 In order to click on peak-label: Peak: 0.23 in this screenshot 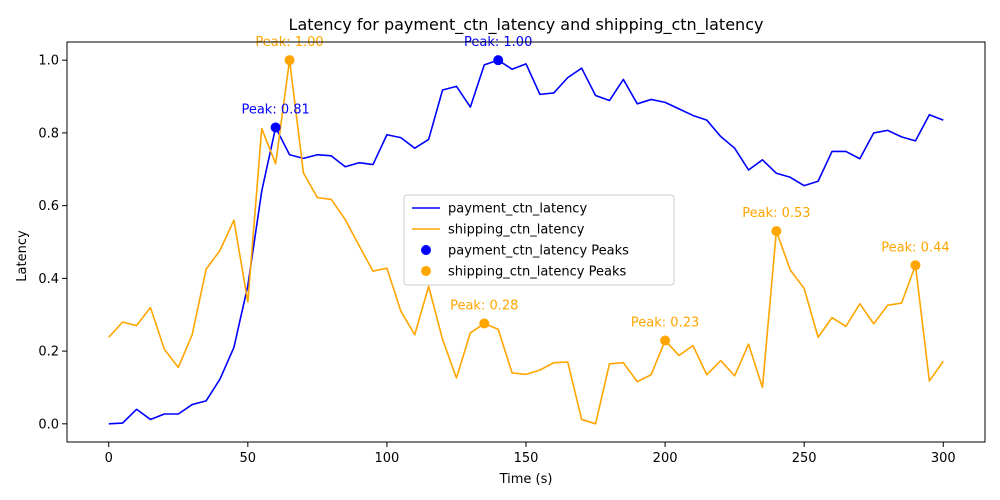, I will do `click(665, 323)`.